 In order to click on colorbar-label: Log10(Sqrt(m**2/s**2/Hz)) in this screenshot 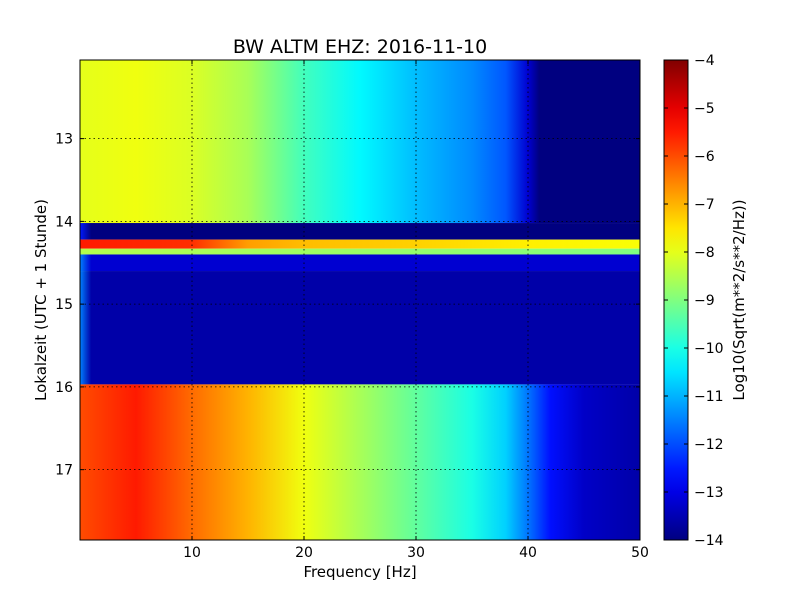, I will do `click(739, 299)`.